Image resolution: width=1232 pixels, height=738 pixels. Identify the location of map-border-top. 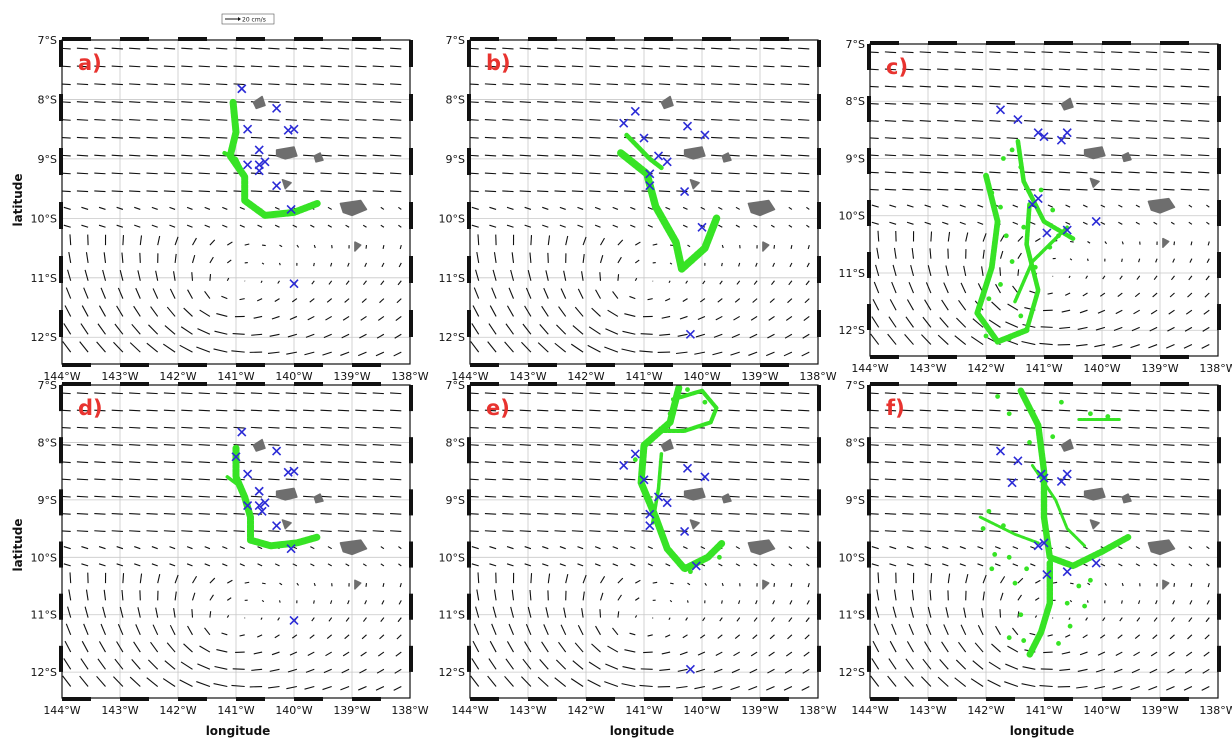
(192, 384).